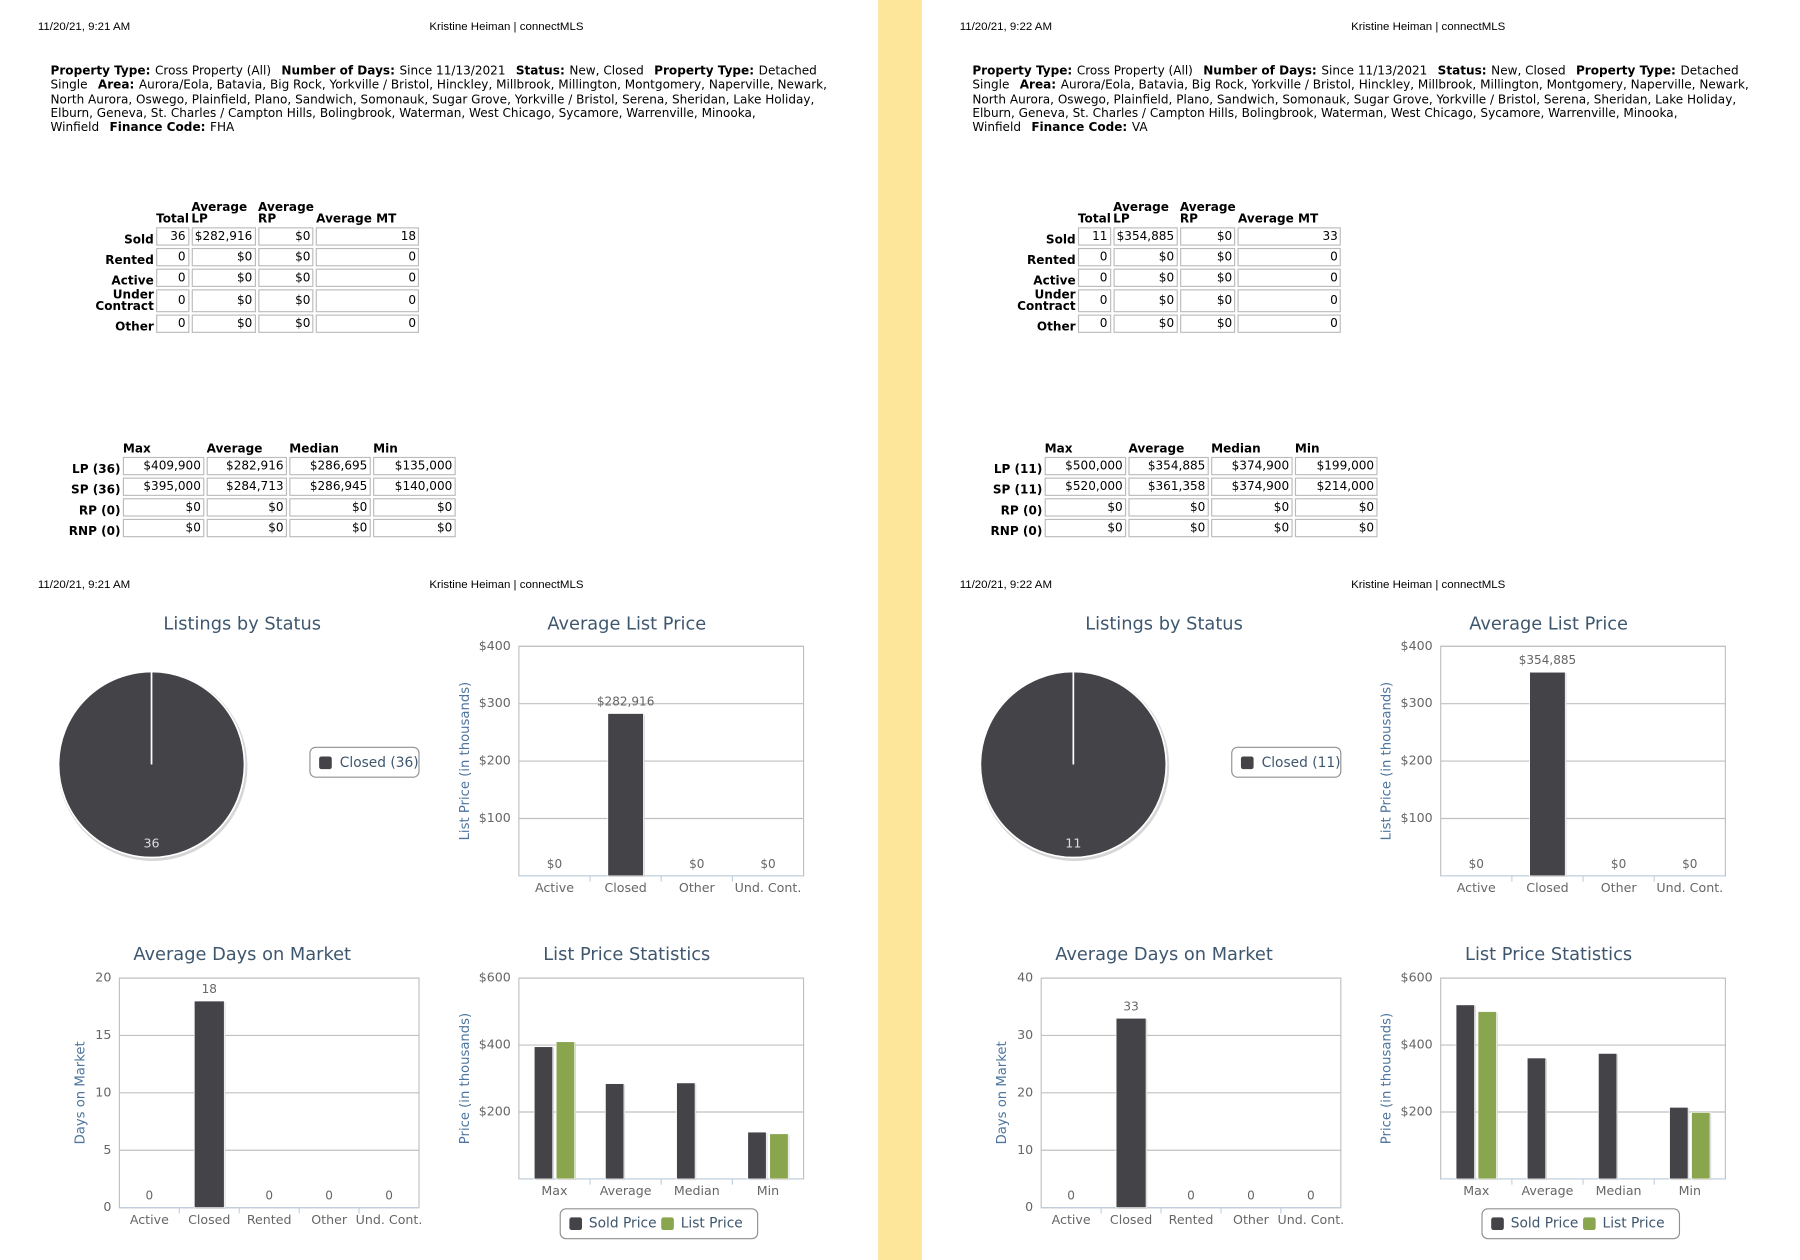 The width and height of the screenshot is (1800, 1260). What do you see at coordinates (209, 1219) in the screenshot?
I see `x-tick-label: Closed` at bounding box center [209, 1219].